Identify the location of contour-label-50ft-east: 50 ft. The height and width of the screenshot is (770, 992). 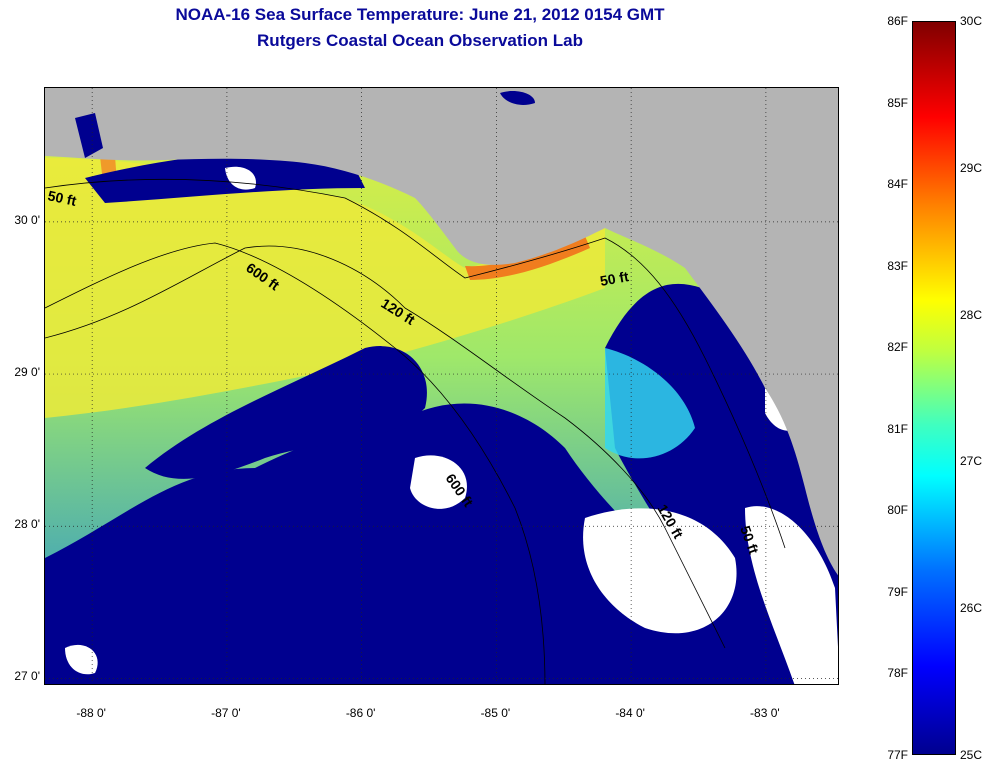
(614, 278).